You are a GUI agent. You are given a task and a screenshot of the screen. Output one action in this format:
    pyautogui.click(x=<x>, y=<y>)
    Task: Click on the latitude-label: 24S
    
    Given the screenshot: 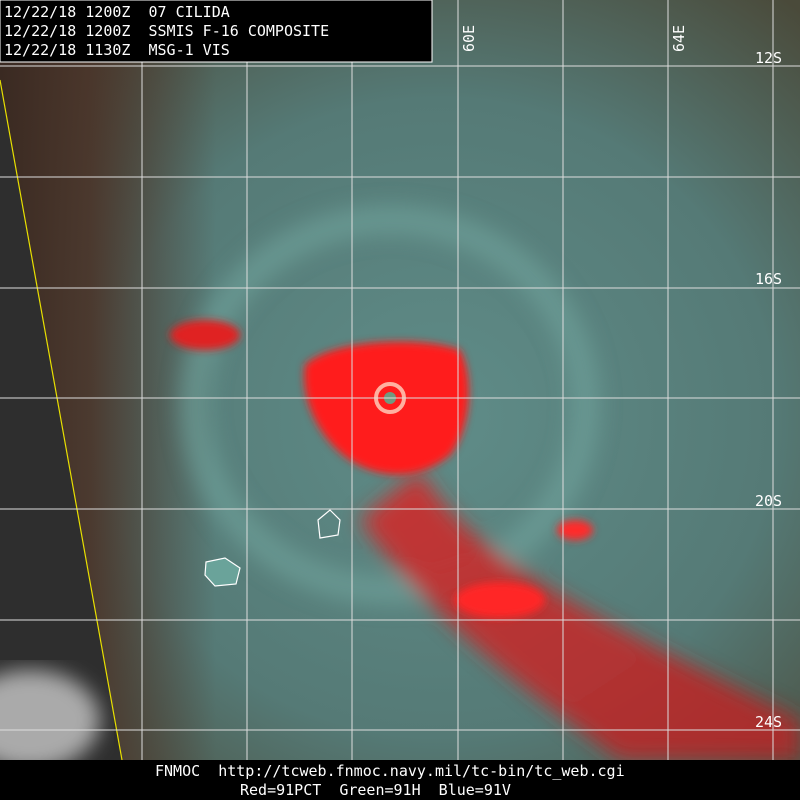 What is the action you would take?
    pyautogui.click(x=768, y=722)
    